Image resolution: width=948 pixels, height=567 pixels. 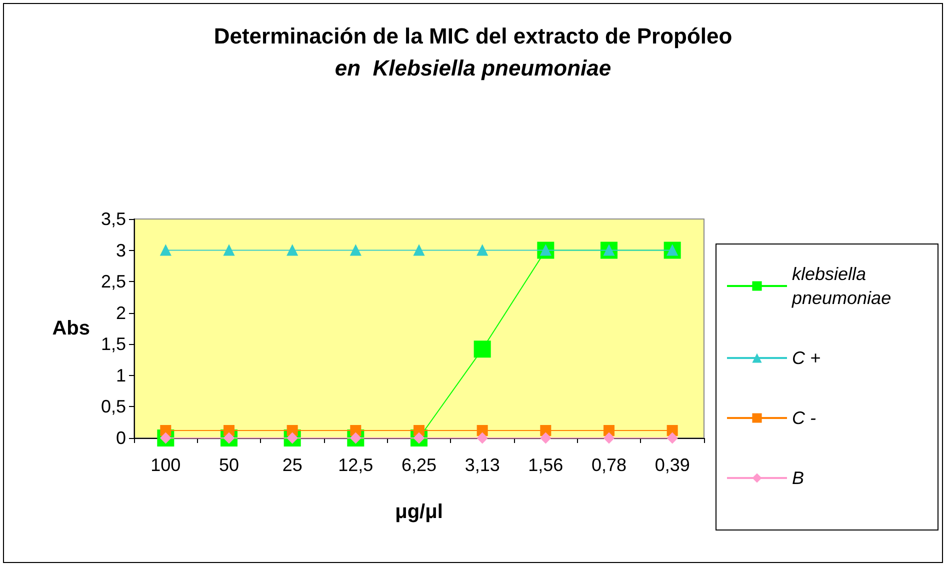 What do you see at coordinates (165, 465) in the screenshot?
I see `x-tick-label: 100` at bounding box center [165, 465].